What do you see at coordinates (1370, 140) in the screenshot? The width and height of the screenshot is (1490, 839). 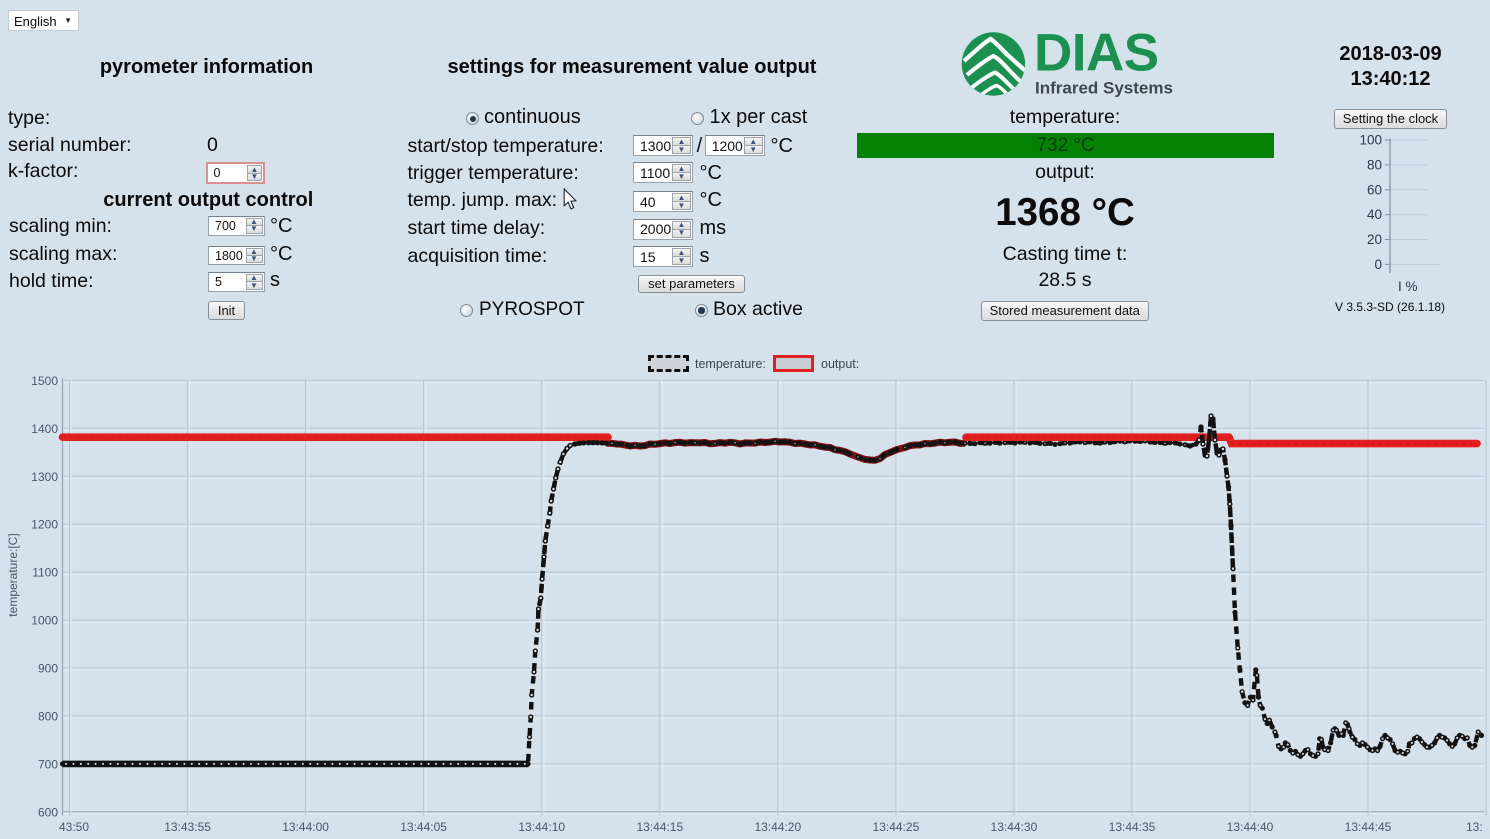 I see `svg-text: 100` at bounding box center [1370, 140].